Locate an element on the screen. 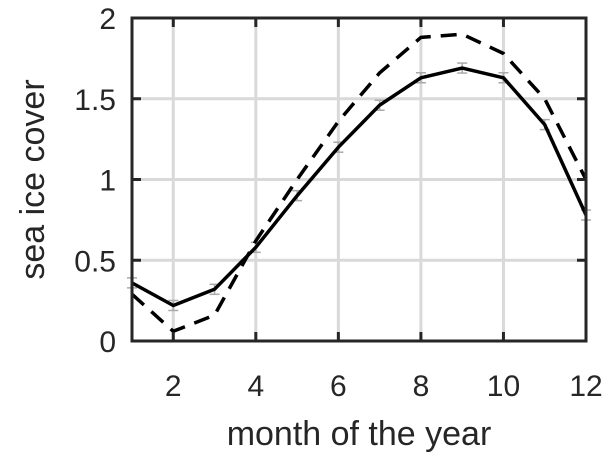  y-tick-label: 0 is located at coordinates (107, 342).